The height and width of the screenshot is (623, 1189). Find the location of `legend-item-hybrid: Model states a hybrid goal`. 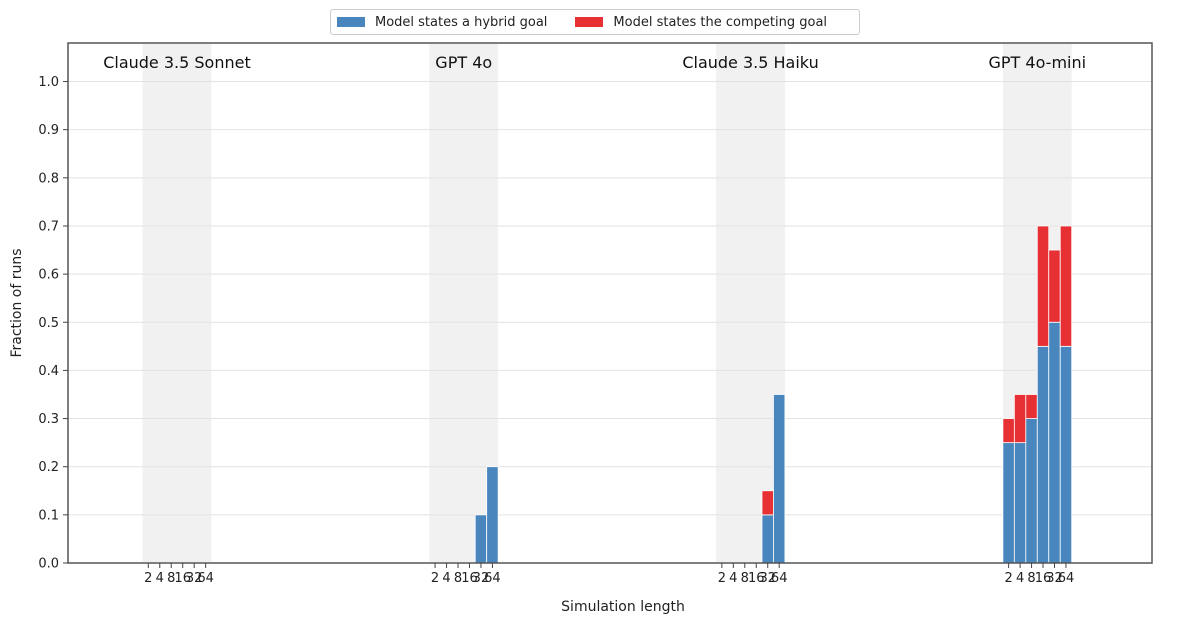

legend-item-hybrid: Model states a hybrid goal is located at coordinates (442, 22).